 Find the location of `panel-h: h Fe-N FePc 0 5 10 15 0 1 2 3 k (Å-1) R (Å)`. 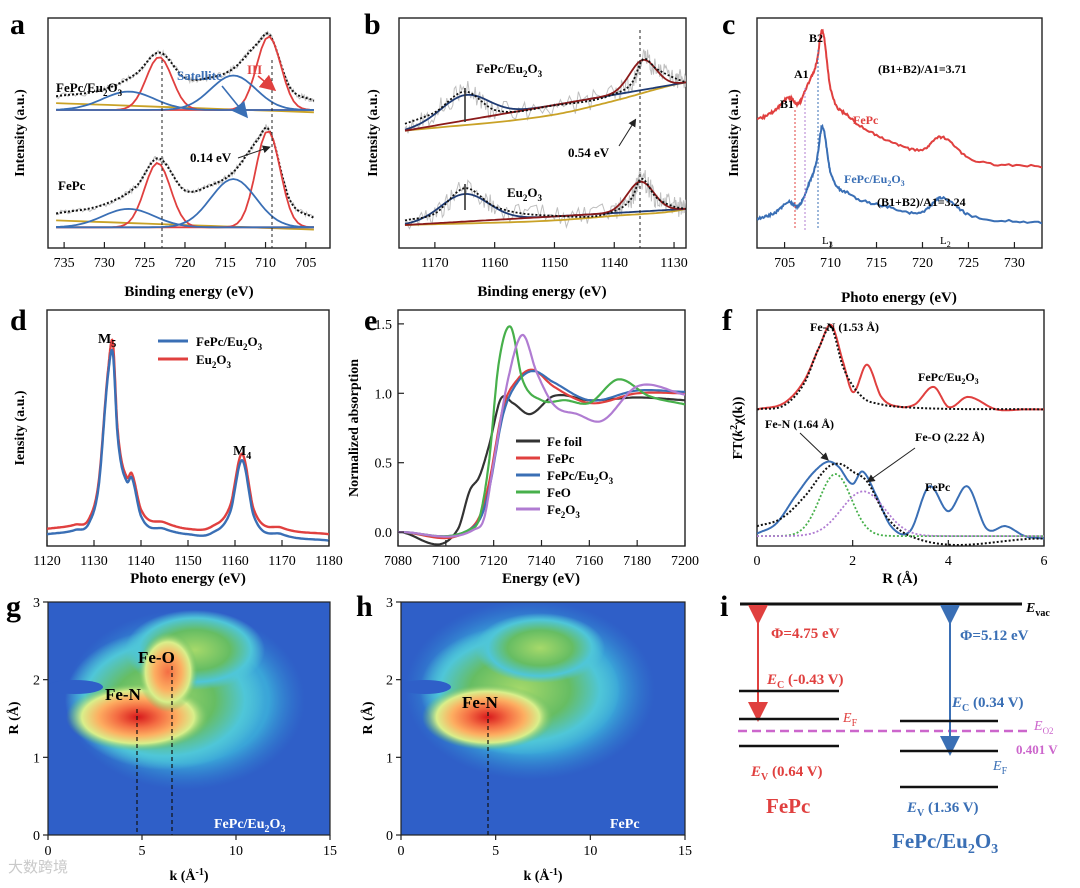

panel-h: h Fe-N FePc 0 5 10 15 0 1 2 3 k (Å-1) R (Å) is located at coordinates (524, 737).